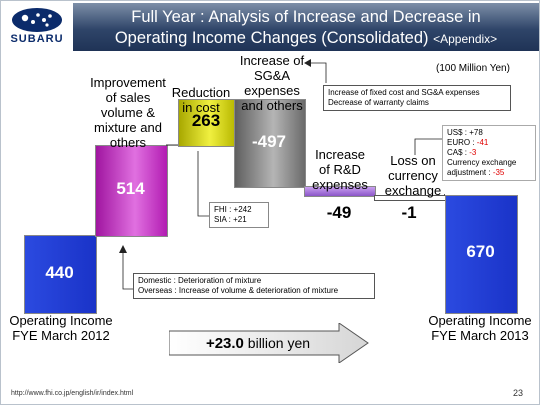 This screenshot has width=540, height=405. What do you see at coordinates (201, 92) in the screenshot?
I see `label-cost-line: Reduction` at bounding box center [201, 92].